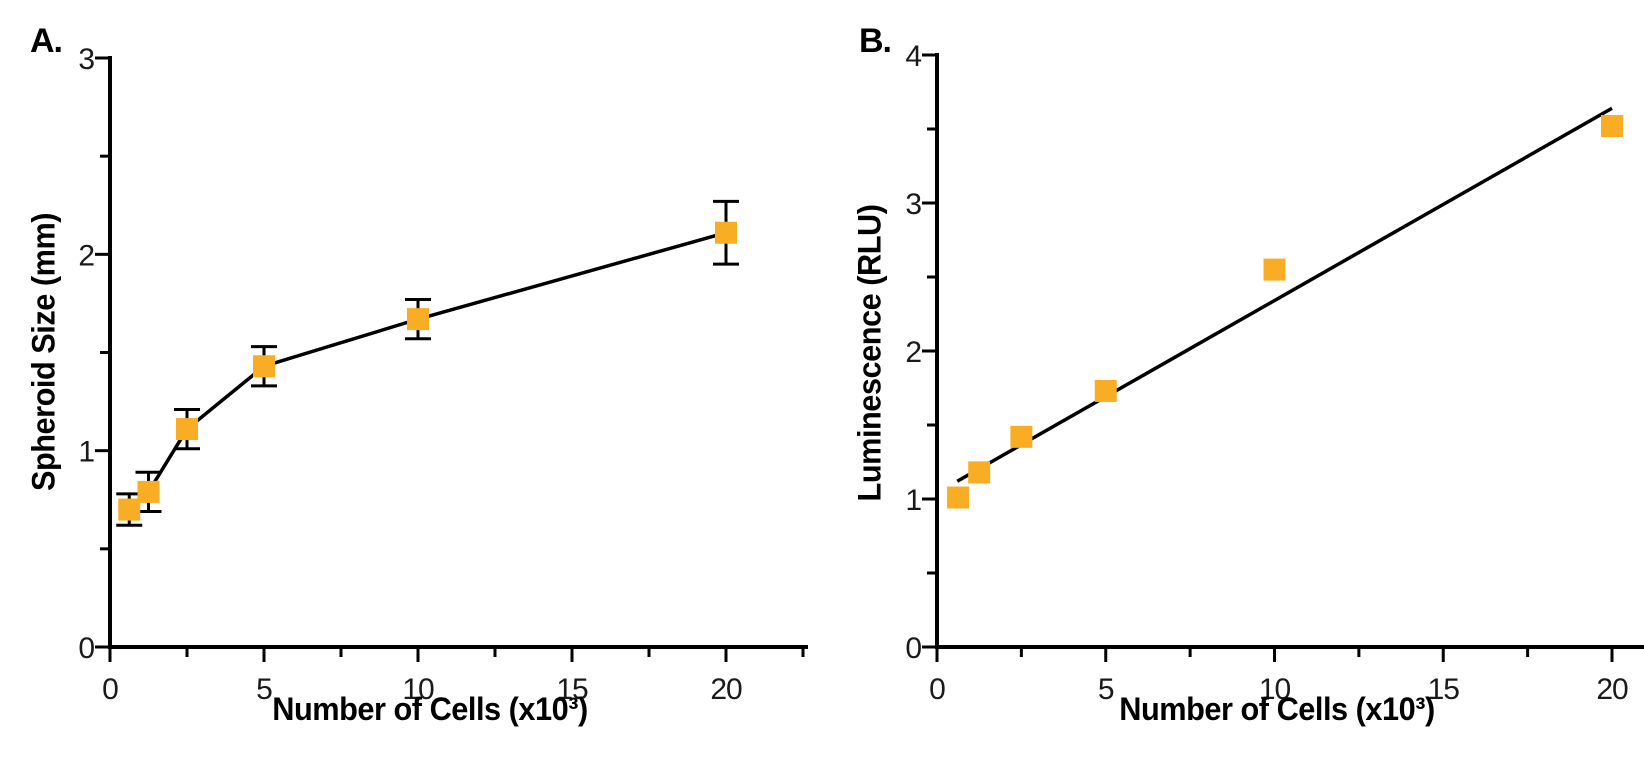 The height and width of the screenshot is (764, 1644). What do you see at coordinates (875, 41) in the screenshot?
I see `panel-b-letter: B.` at bounding box center [875, 41].